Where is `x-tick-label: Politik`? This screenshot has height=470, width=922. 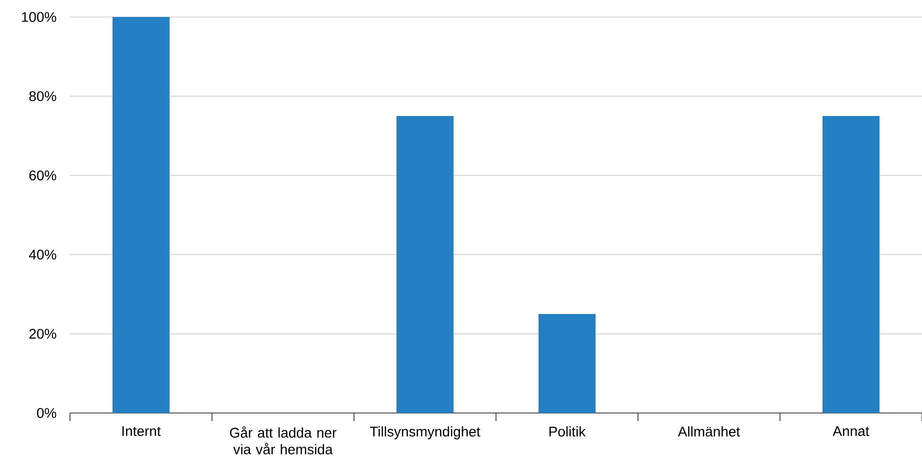
x-tick-label: Politik is located at coordinates (567, 431).